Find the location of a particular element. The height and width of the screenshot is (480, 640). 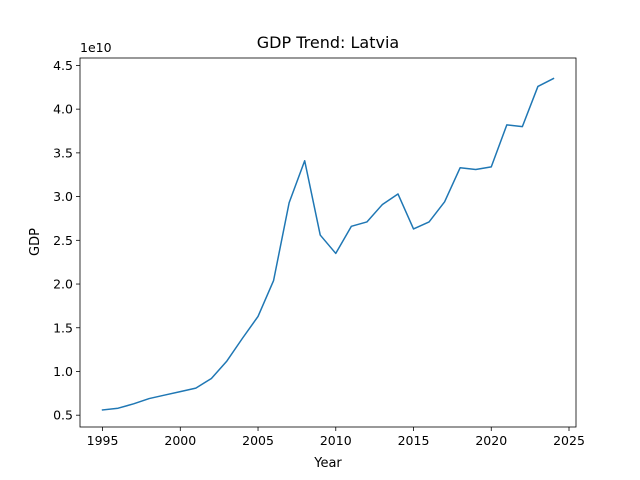

y-tick-label: 3.5 is located at coordinates (63, 152).